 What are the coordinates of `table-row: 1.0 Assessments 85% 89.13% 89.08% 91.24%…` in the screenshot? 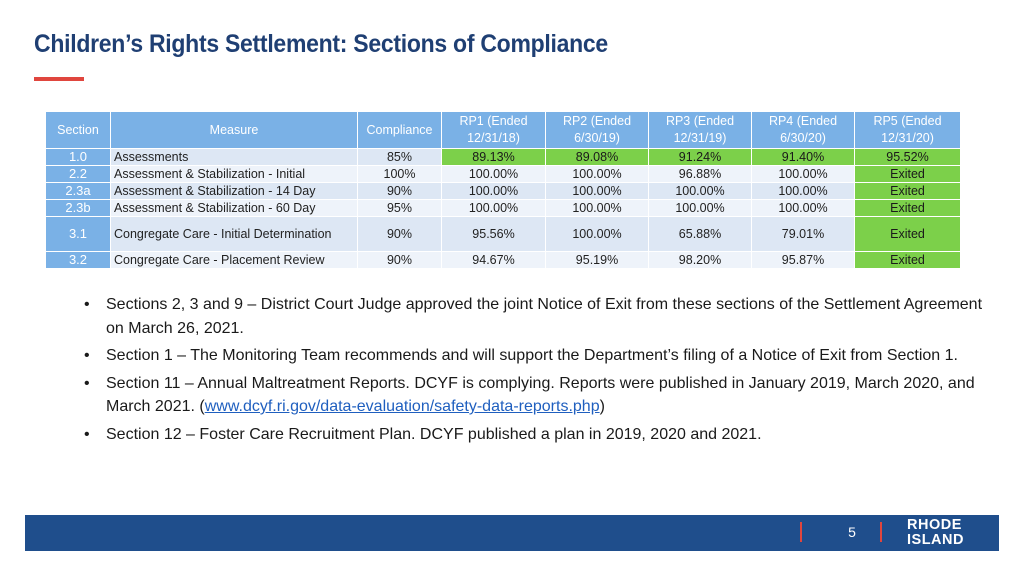 It's located at (503, 157).